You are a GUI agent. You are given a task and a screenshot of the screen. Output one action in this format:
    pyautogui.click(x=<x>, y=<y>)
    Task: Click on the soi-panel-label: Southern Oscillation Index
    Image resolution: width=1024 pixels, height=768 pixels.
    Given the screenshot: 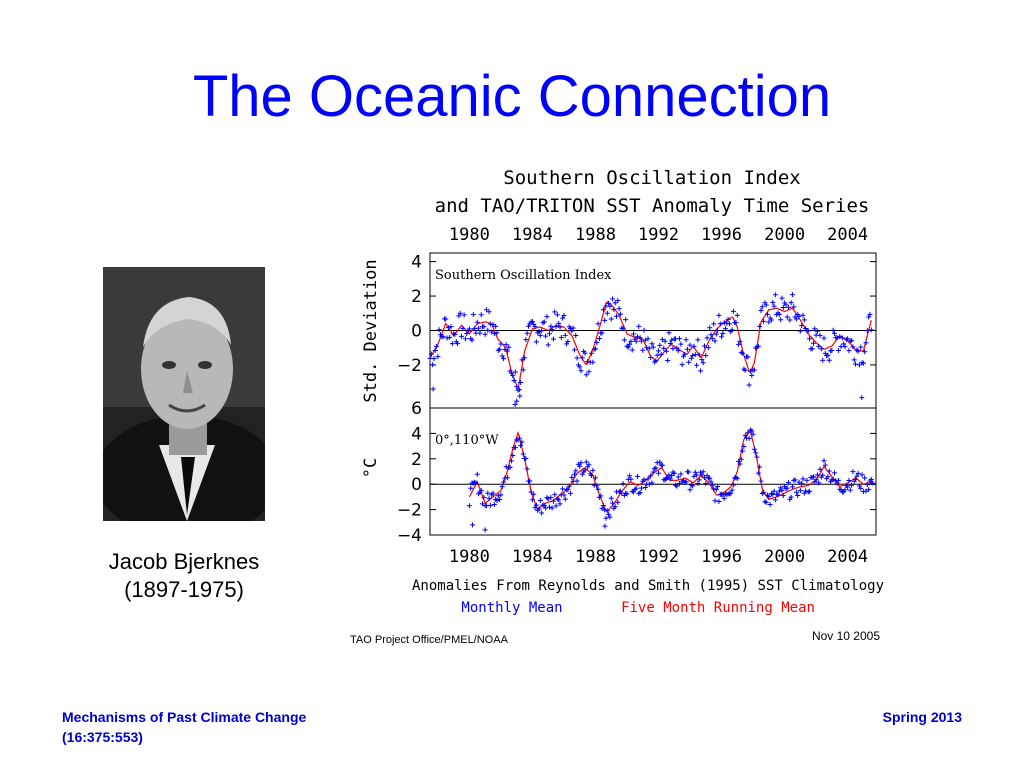 What is the action you would take?
    pyautogui.click(x=523, y=275)
    